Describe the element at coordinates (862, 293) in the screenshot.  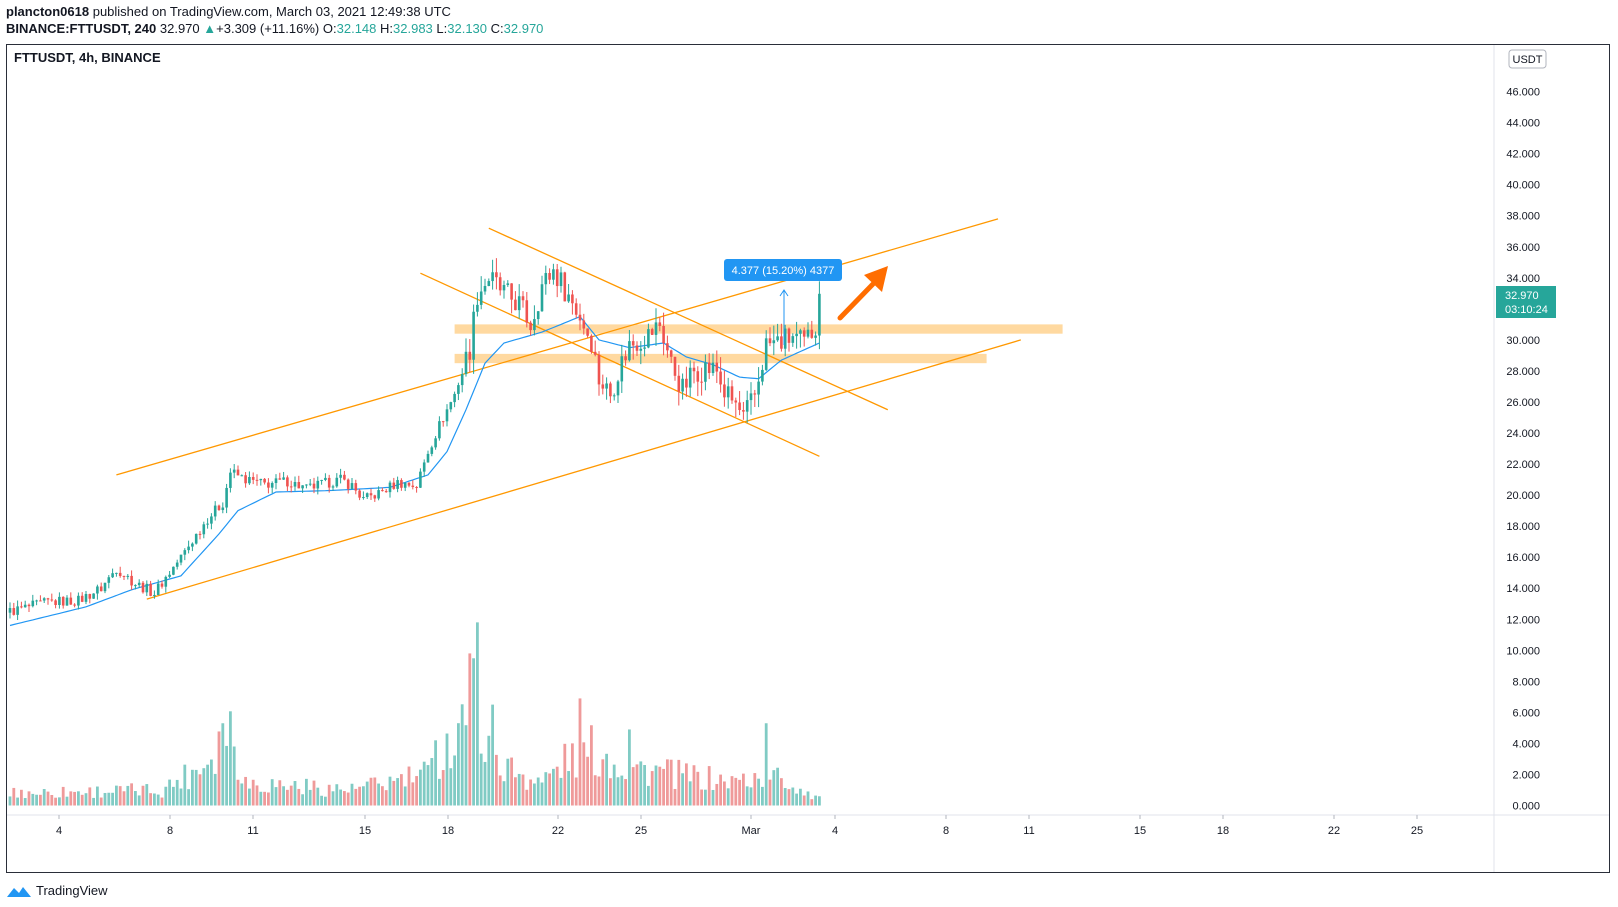
I see `breakout-arrow-icon` at that location.